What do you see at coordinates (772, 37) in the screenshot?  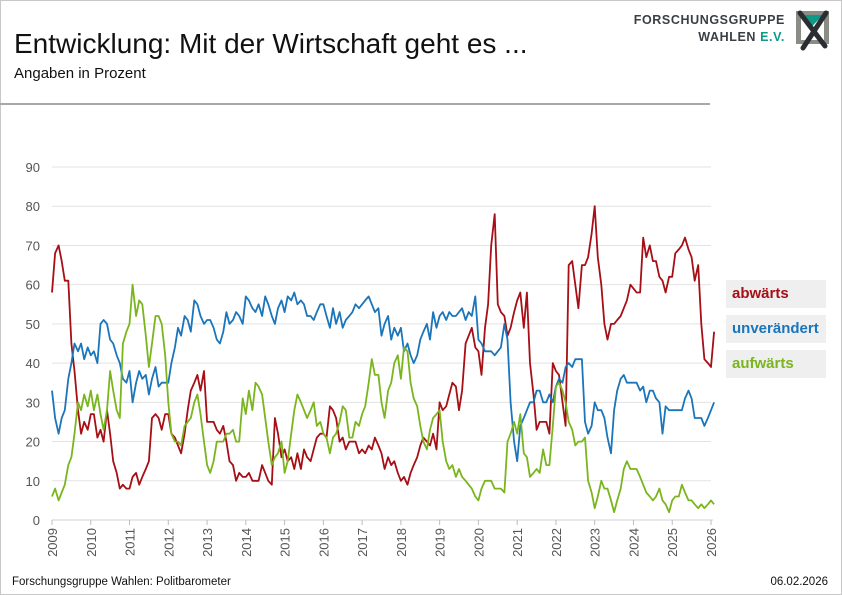 I see `logo-text-ev: E.V.` at bounding box center [772, 37].